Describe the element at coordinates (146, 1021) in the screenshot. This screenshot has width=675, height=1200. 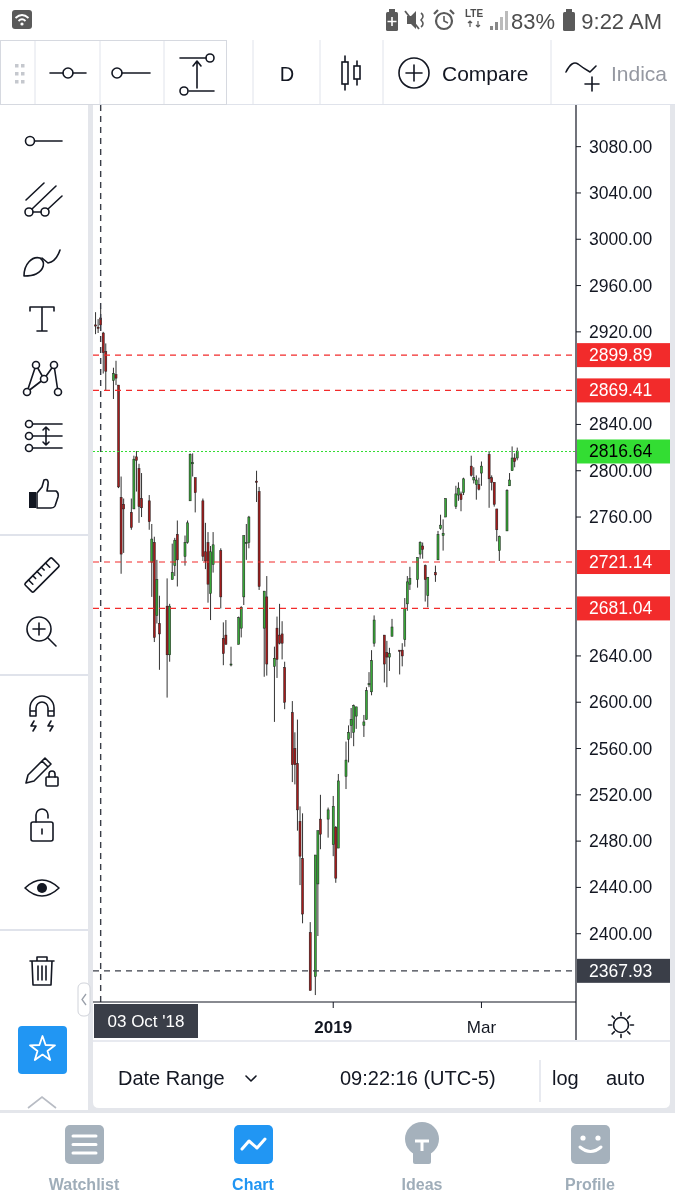
I see `ref-line-label: 03 Oct '18` at that location.